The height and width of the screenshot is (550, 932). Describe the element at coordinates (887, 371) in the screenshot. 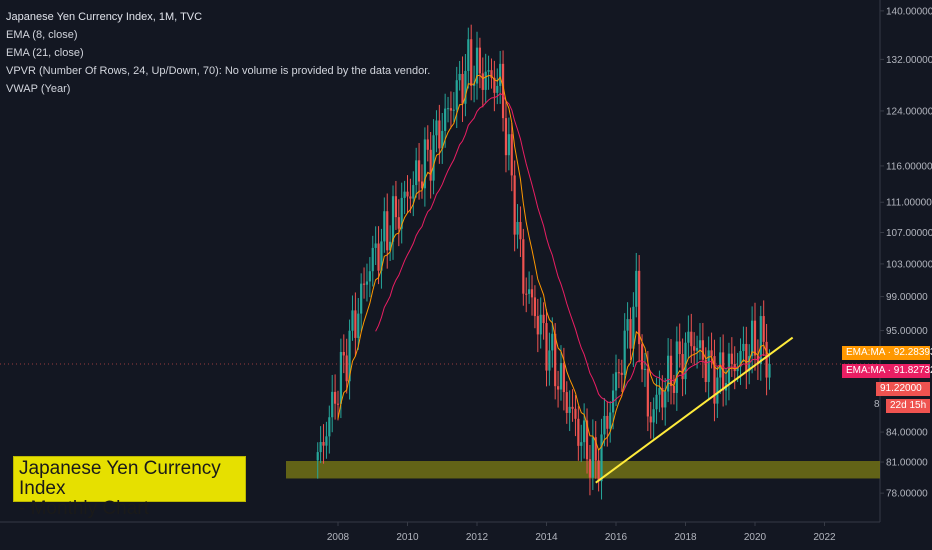

I see `ema21-price-tag: EMA:MA · 91.82732` at that location.